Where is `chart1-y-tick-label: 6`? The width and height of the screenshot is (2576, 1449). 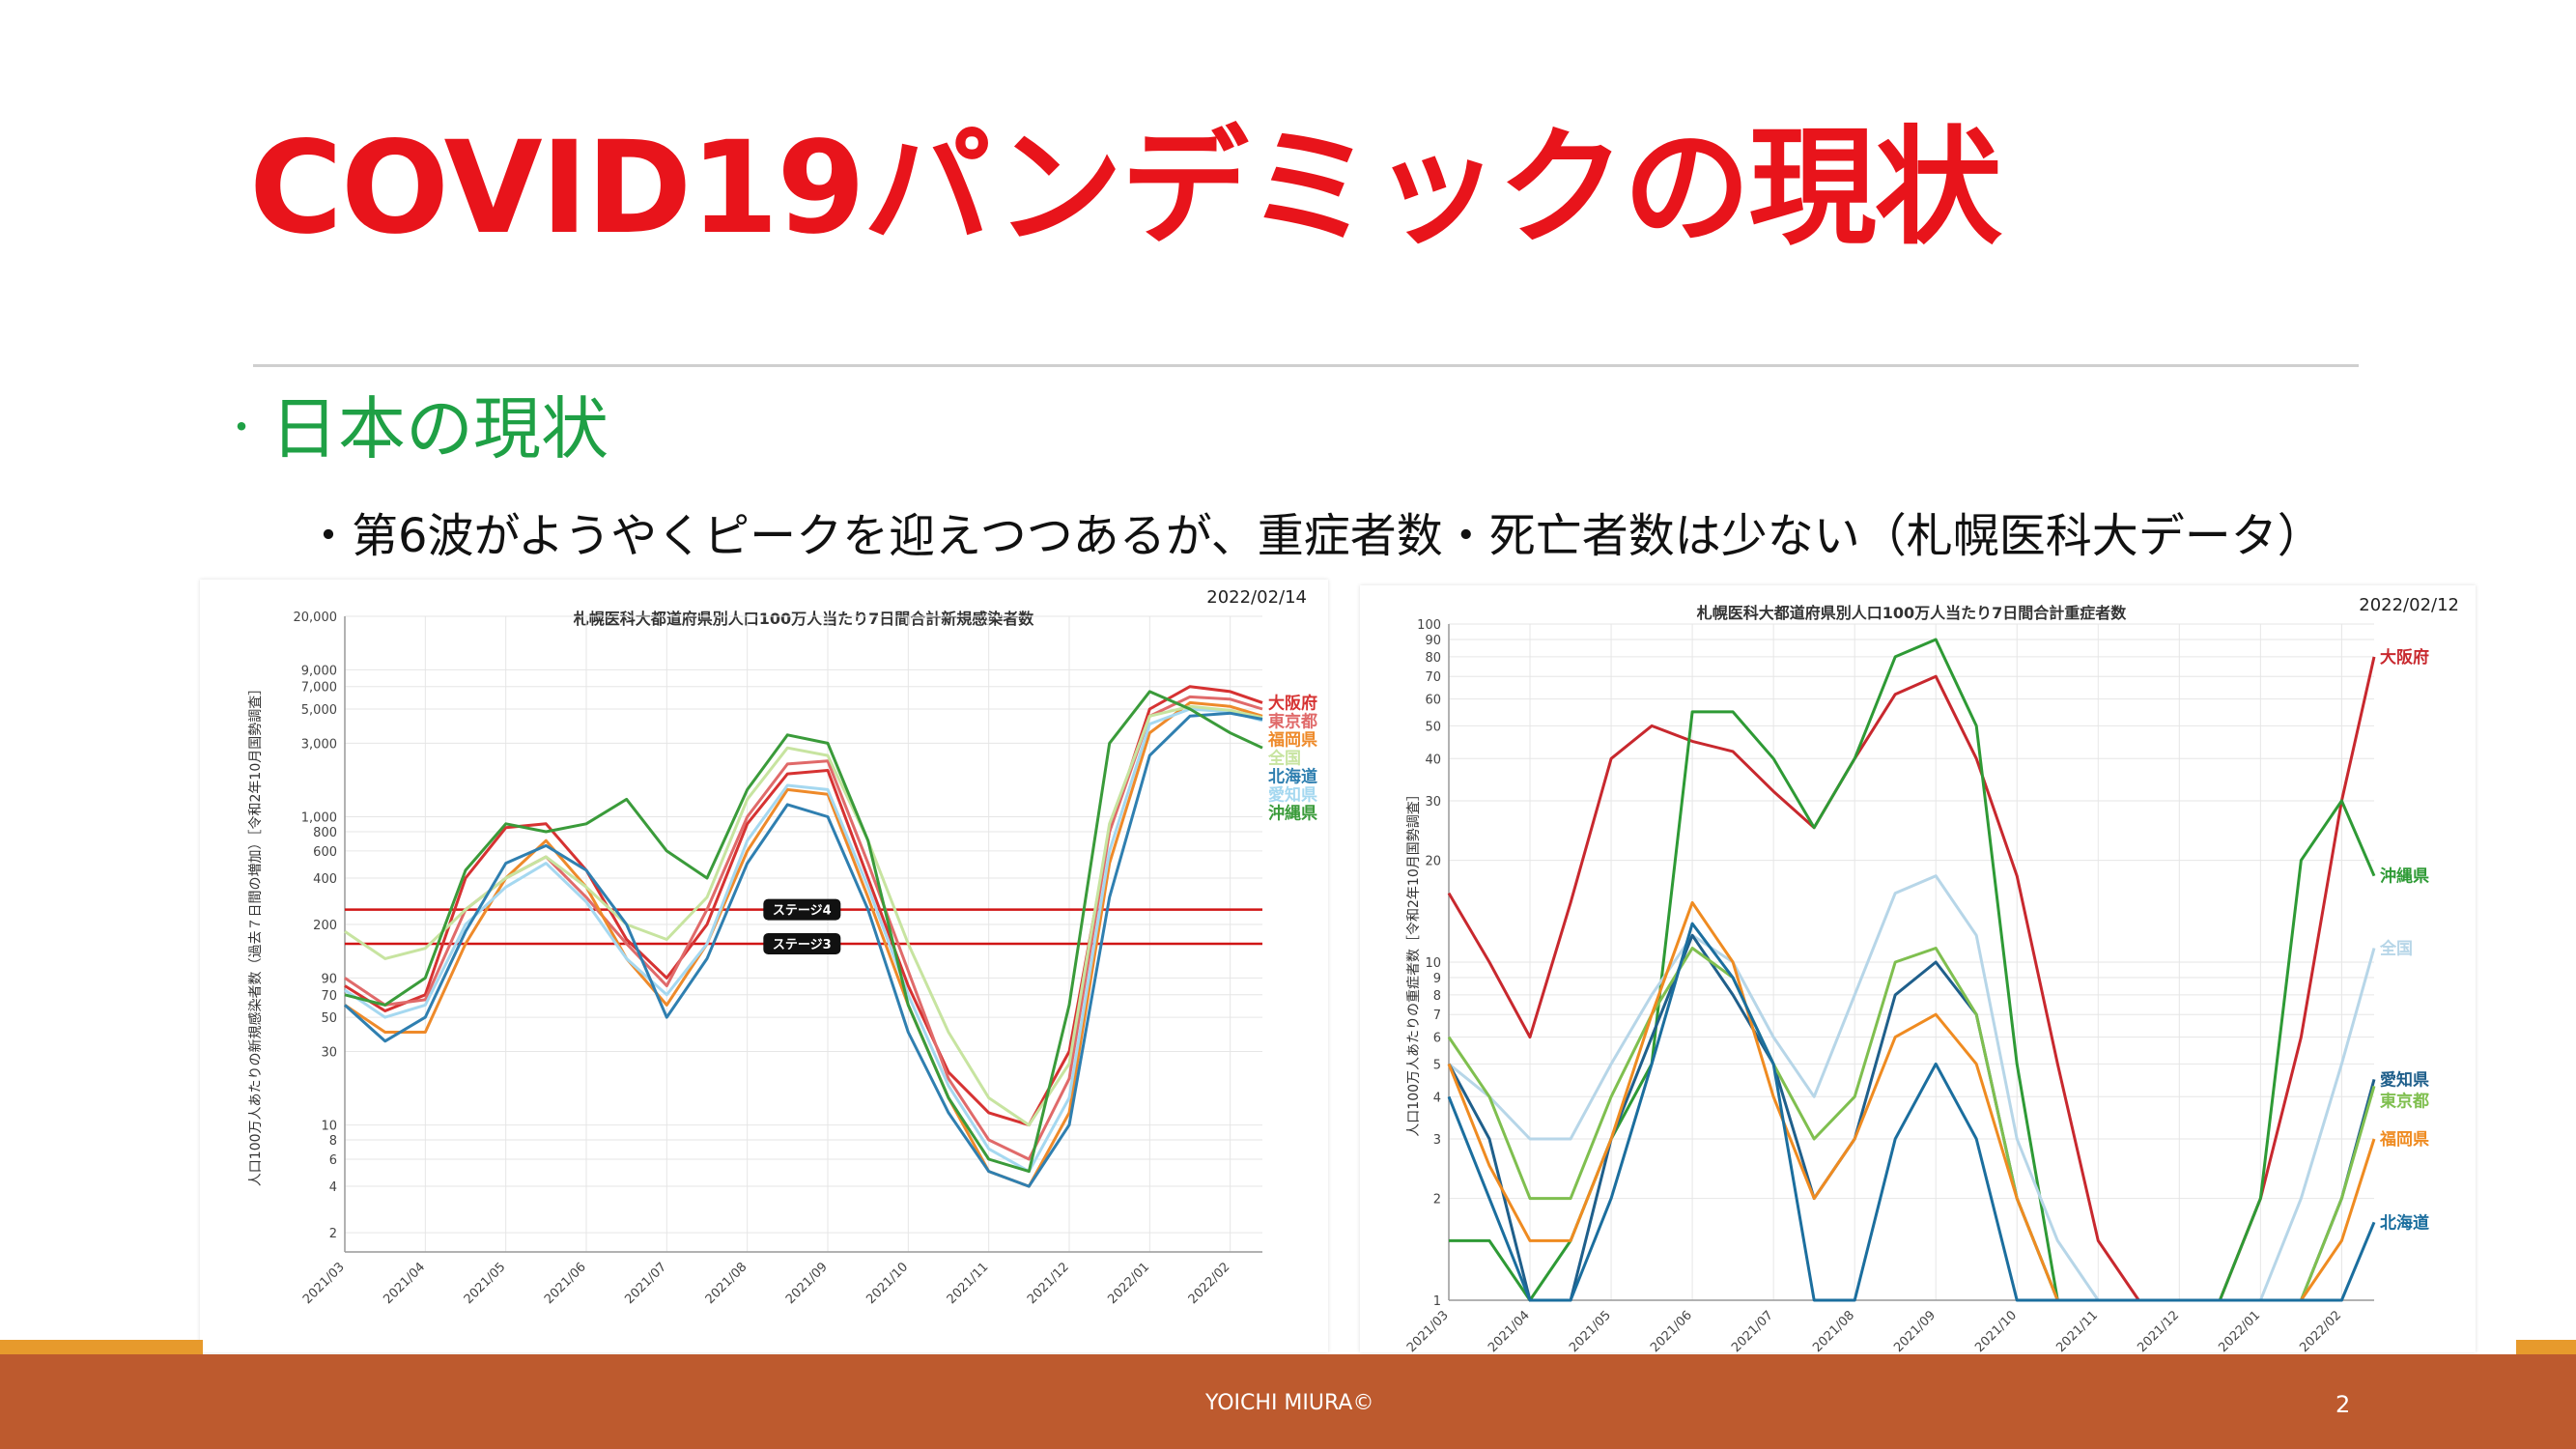 chart1-y-tick-label: 6 is located at coordinates (333, 1160).